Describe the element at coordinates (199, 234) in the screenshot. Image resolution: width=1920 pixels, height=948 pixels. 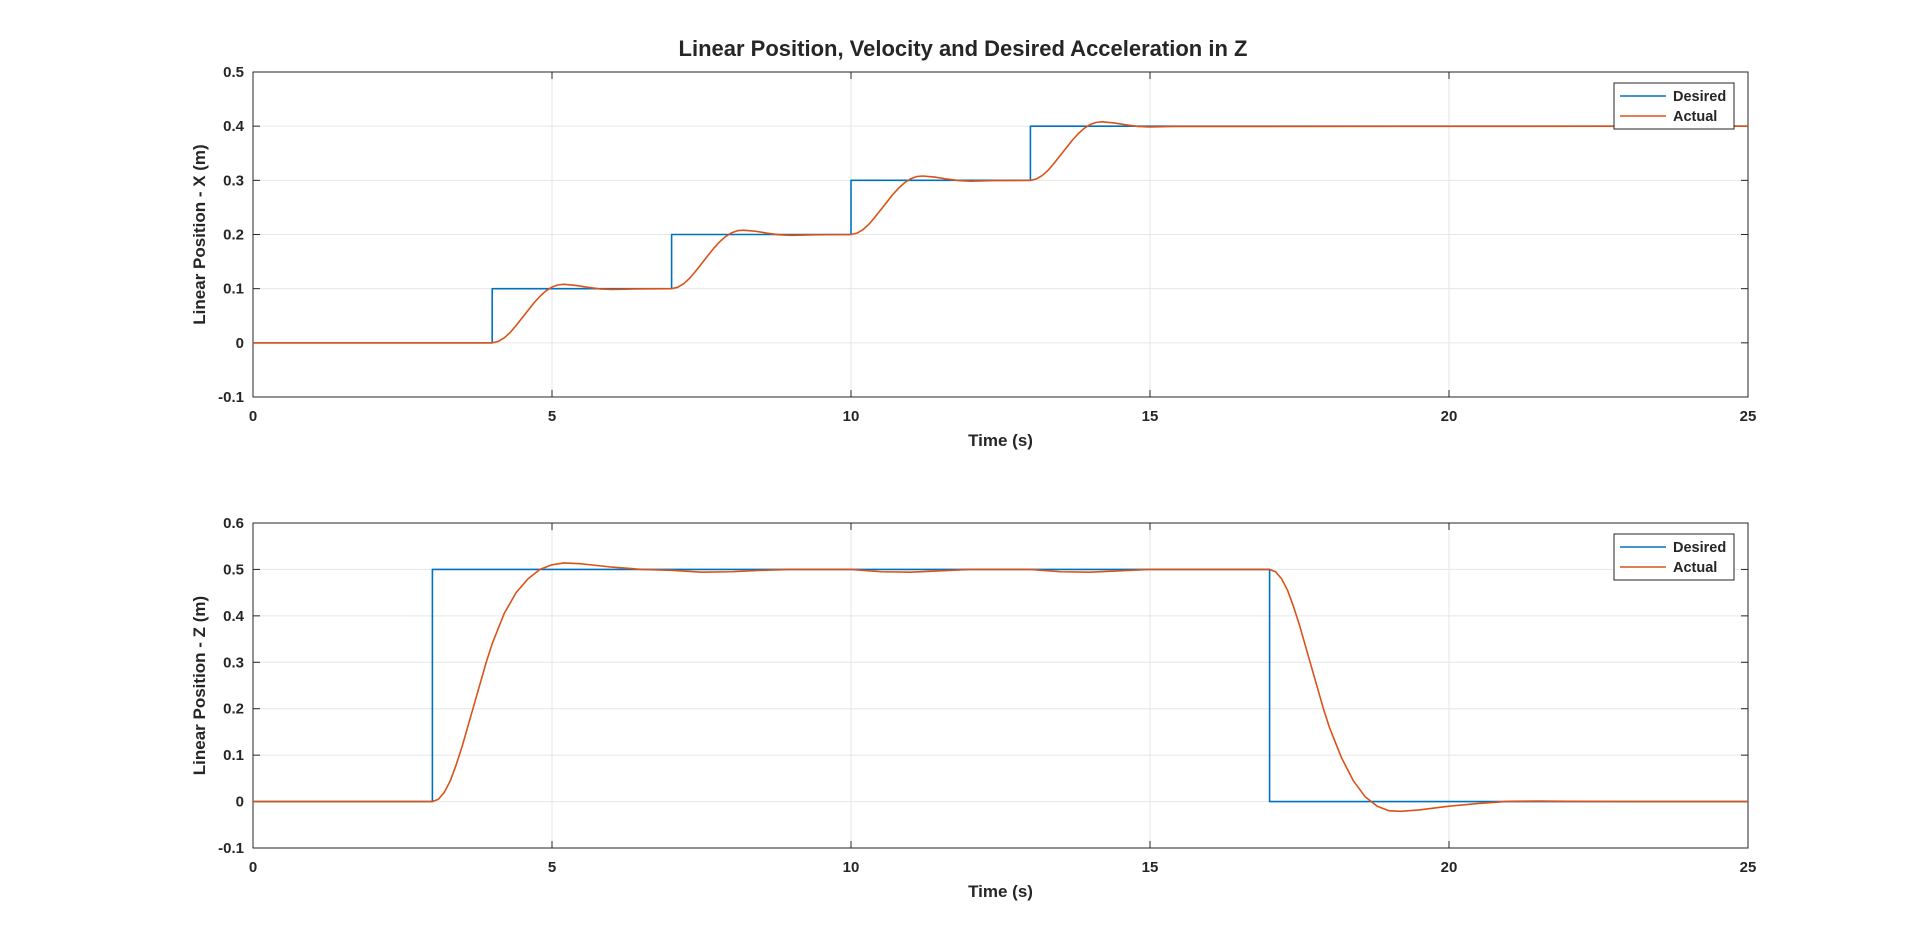
I see `y-axis-label: Linear Position - X (m)` at that location.